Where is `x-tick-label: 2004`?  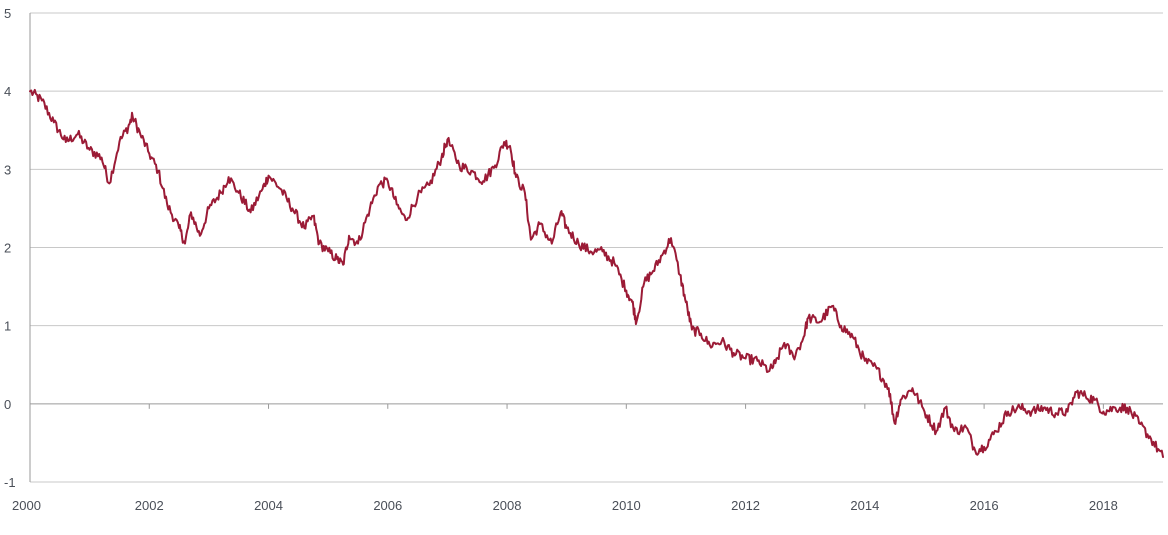 x-tick-label: 2004 is located at coordinates (268, 505).